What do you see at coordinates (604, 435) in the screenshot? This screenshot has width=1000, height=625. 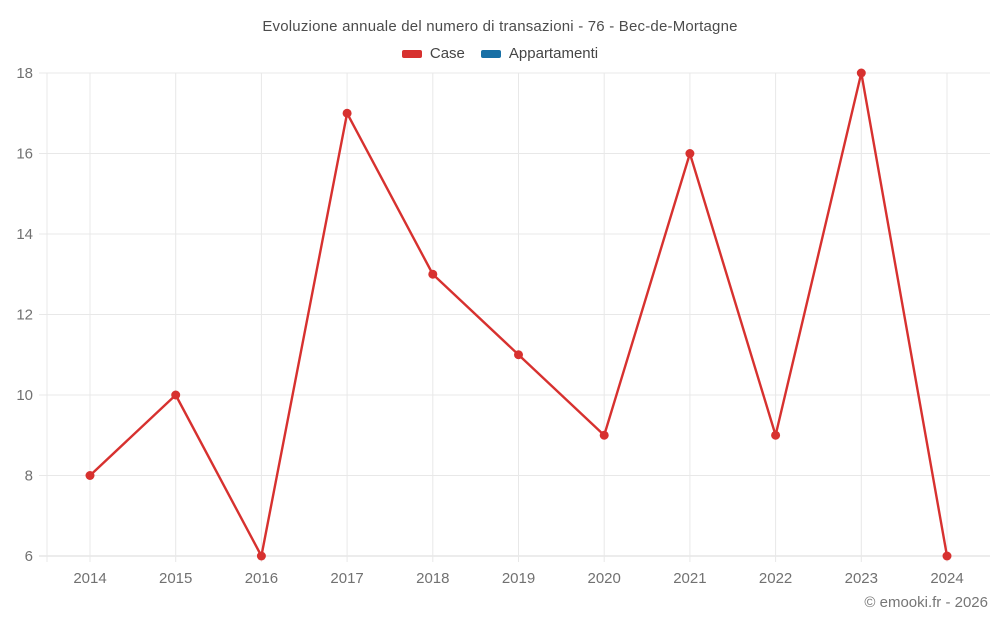 I see `data-point-2020` at bounding box center [604, 435].